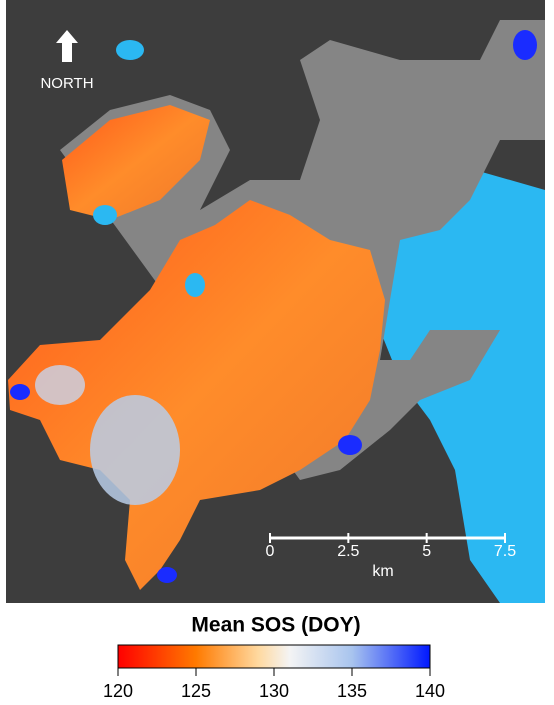  I want to click on north-arrow, so click(67, 46).